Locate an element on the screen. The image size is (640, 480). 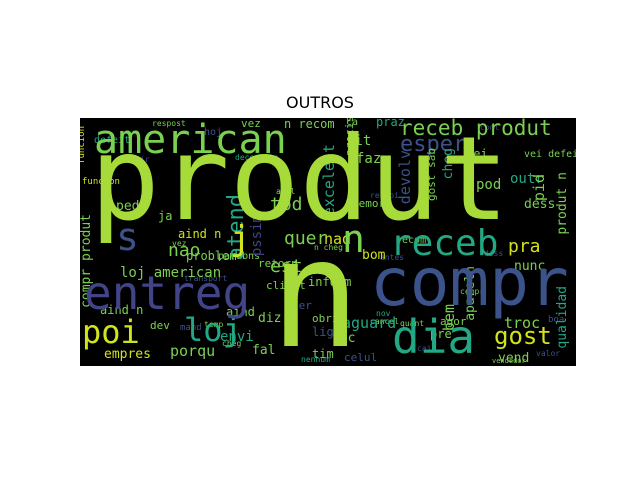
word: vend is located at coordinates (514, 358).